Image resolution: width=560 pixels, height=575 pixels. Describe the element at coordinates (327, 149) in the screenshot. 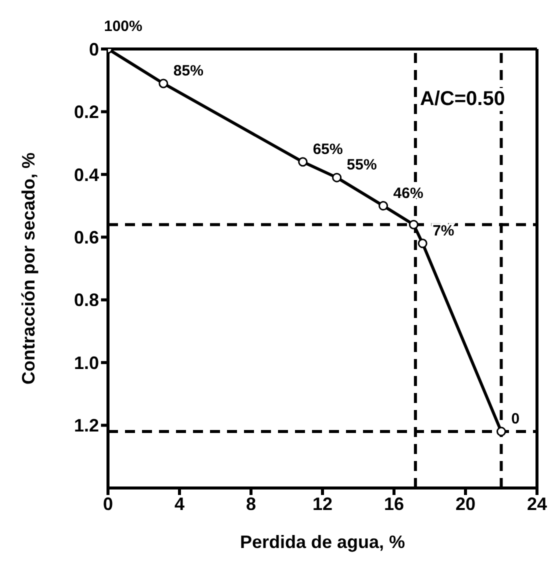

I see `annotation: 65%` at that location.